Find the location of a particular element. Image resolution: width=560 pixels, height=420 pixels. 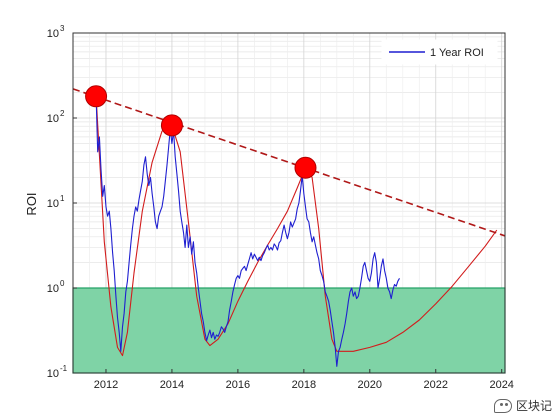

y-tick-exponent: -1 is located at coordinates (64, 368).